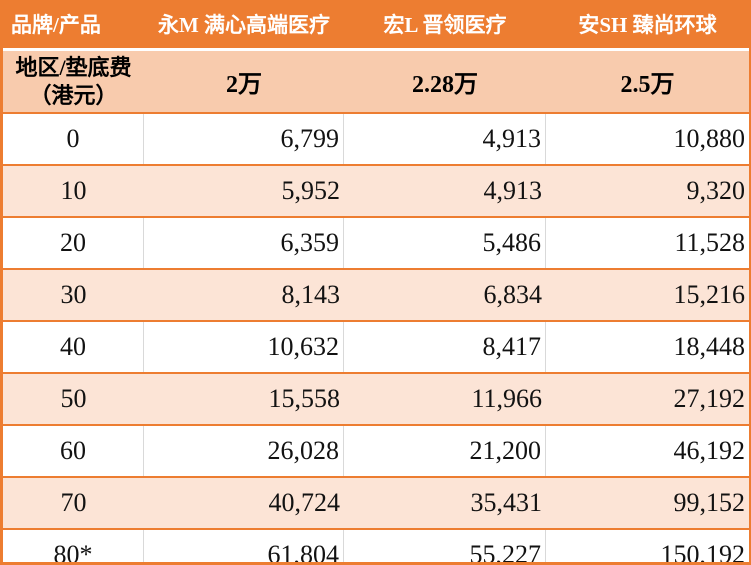 This screenshot has width=751, height=565. Describe the element at coordinates (376, 190) in the screenshot. I see `table-row: 10 5,952 4,913 9,320` at that location.